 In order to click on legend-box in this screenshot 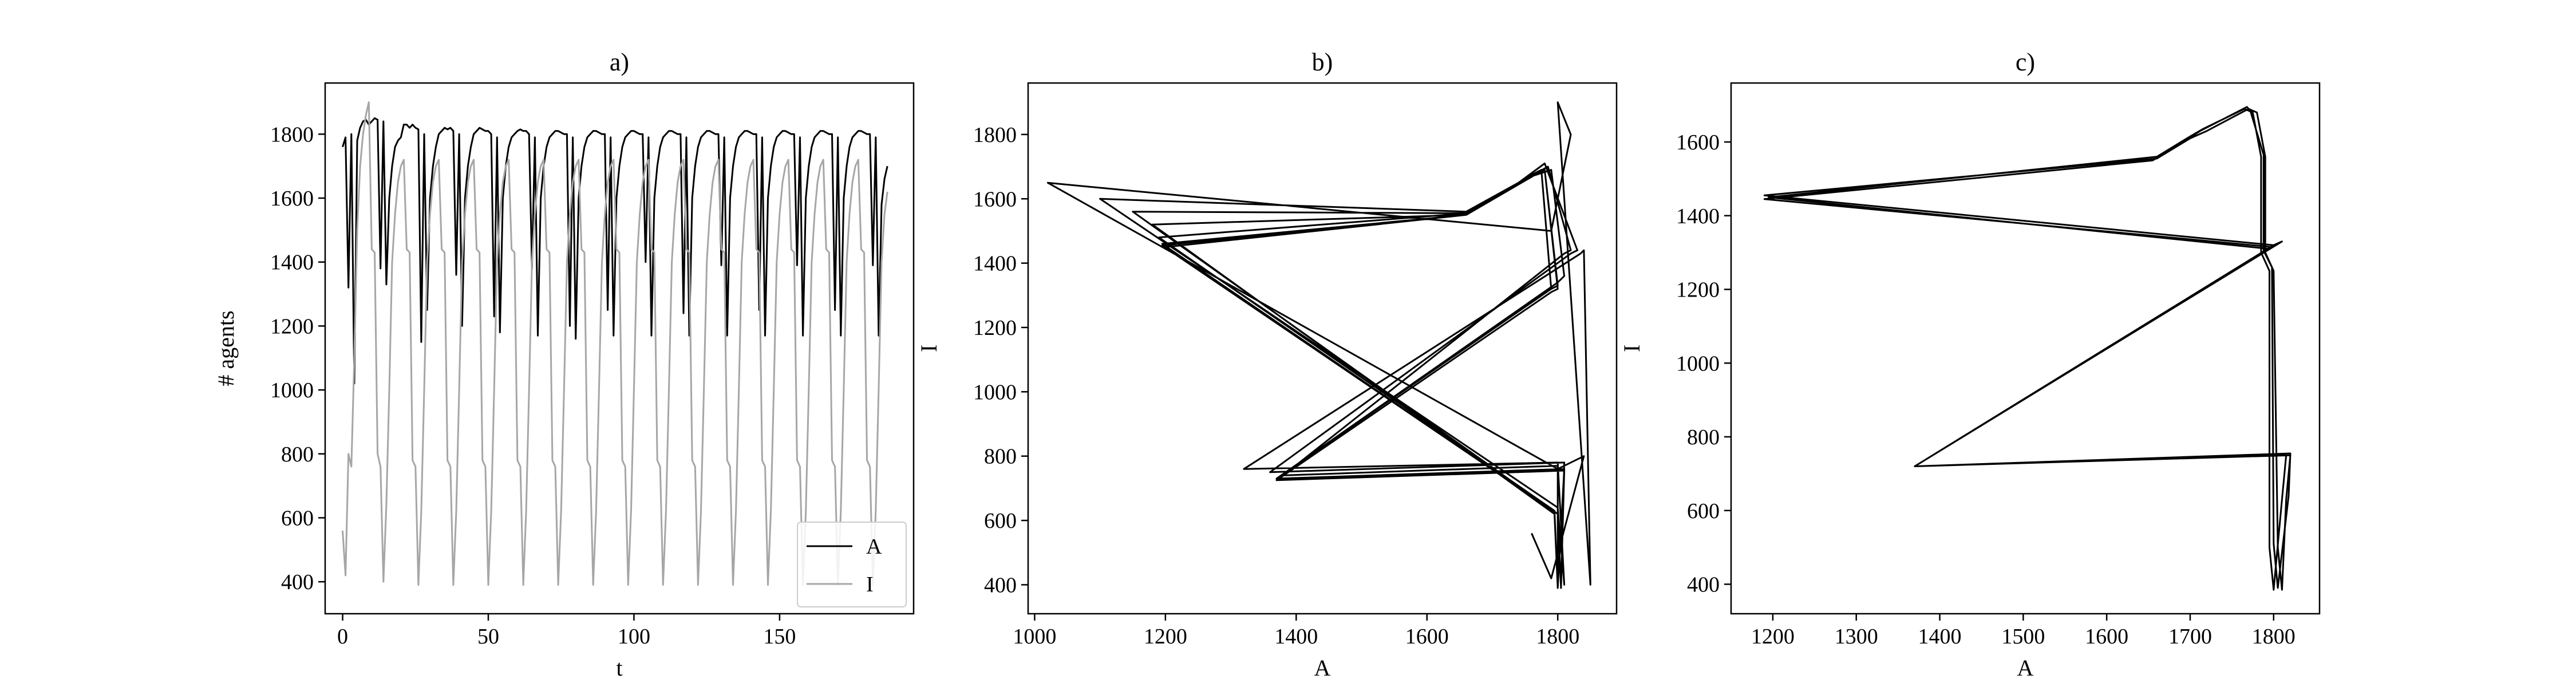, I will do `click(852, 565)`.